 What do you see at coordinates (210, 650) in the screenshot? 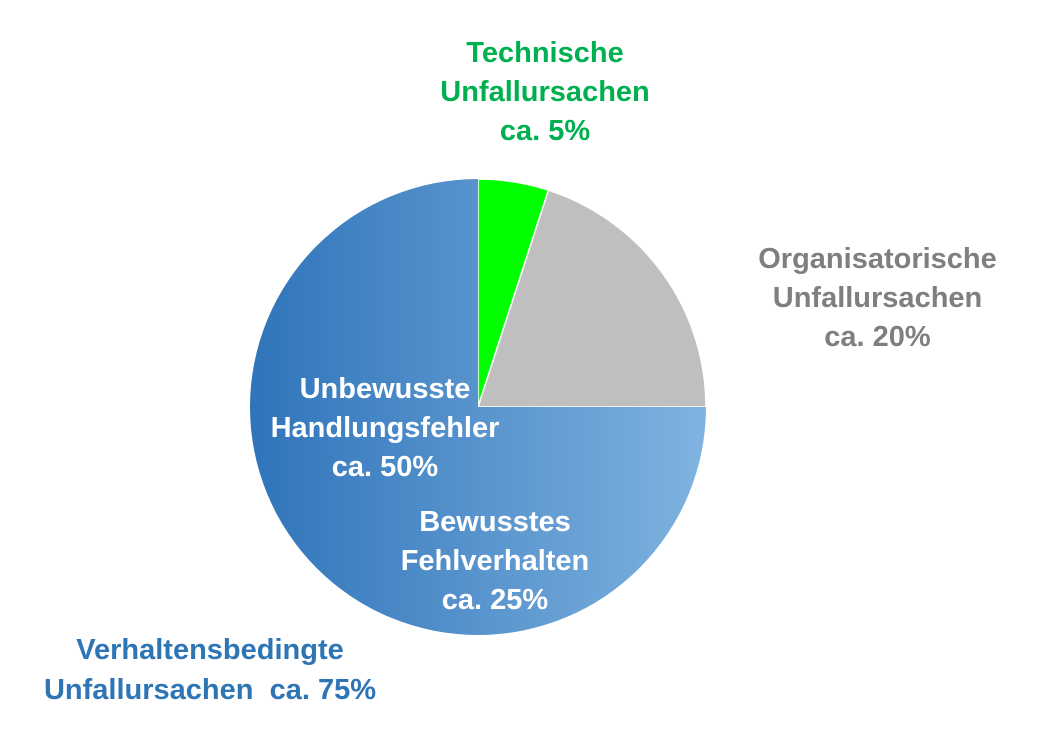
I see `label-line: Verhaltensbedingte` at bounding box center [210, 650].